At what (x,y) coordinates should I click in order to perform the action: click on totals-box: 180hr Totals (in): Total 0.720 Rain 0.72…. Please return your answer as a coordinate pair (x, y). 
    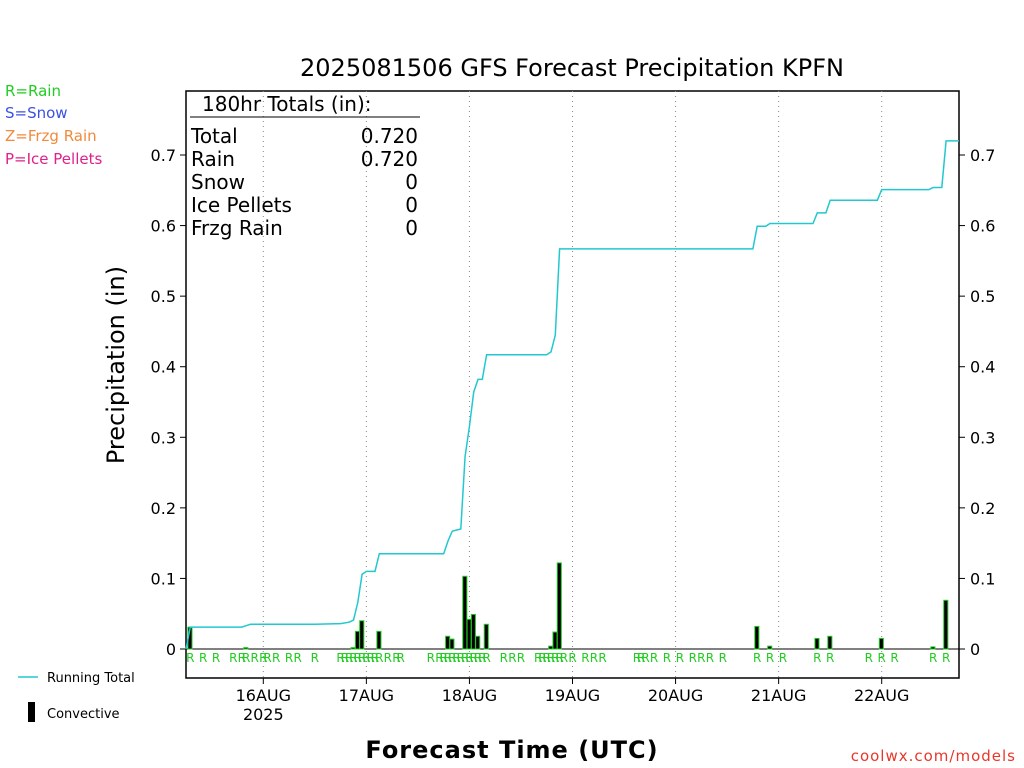
    Looking at the image, I should click on (305, 166).